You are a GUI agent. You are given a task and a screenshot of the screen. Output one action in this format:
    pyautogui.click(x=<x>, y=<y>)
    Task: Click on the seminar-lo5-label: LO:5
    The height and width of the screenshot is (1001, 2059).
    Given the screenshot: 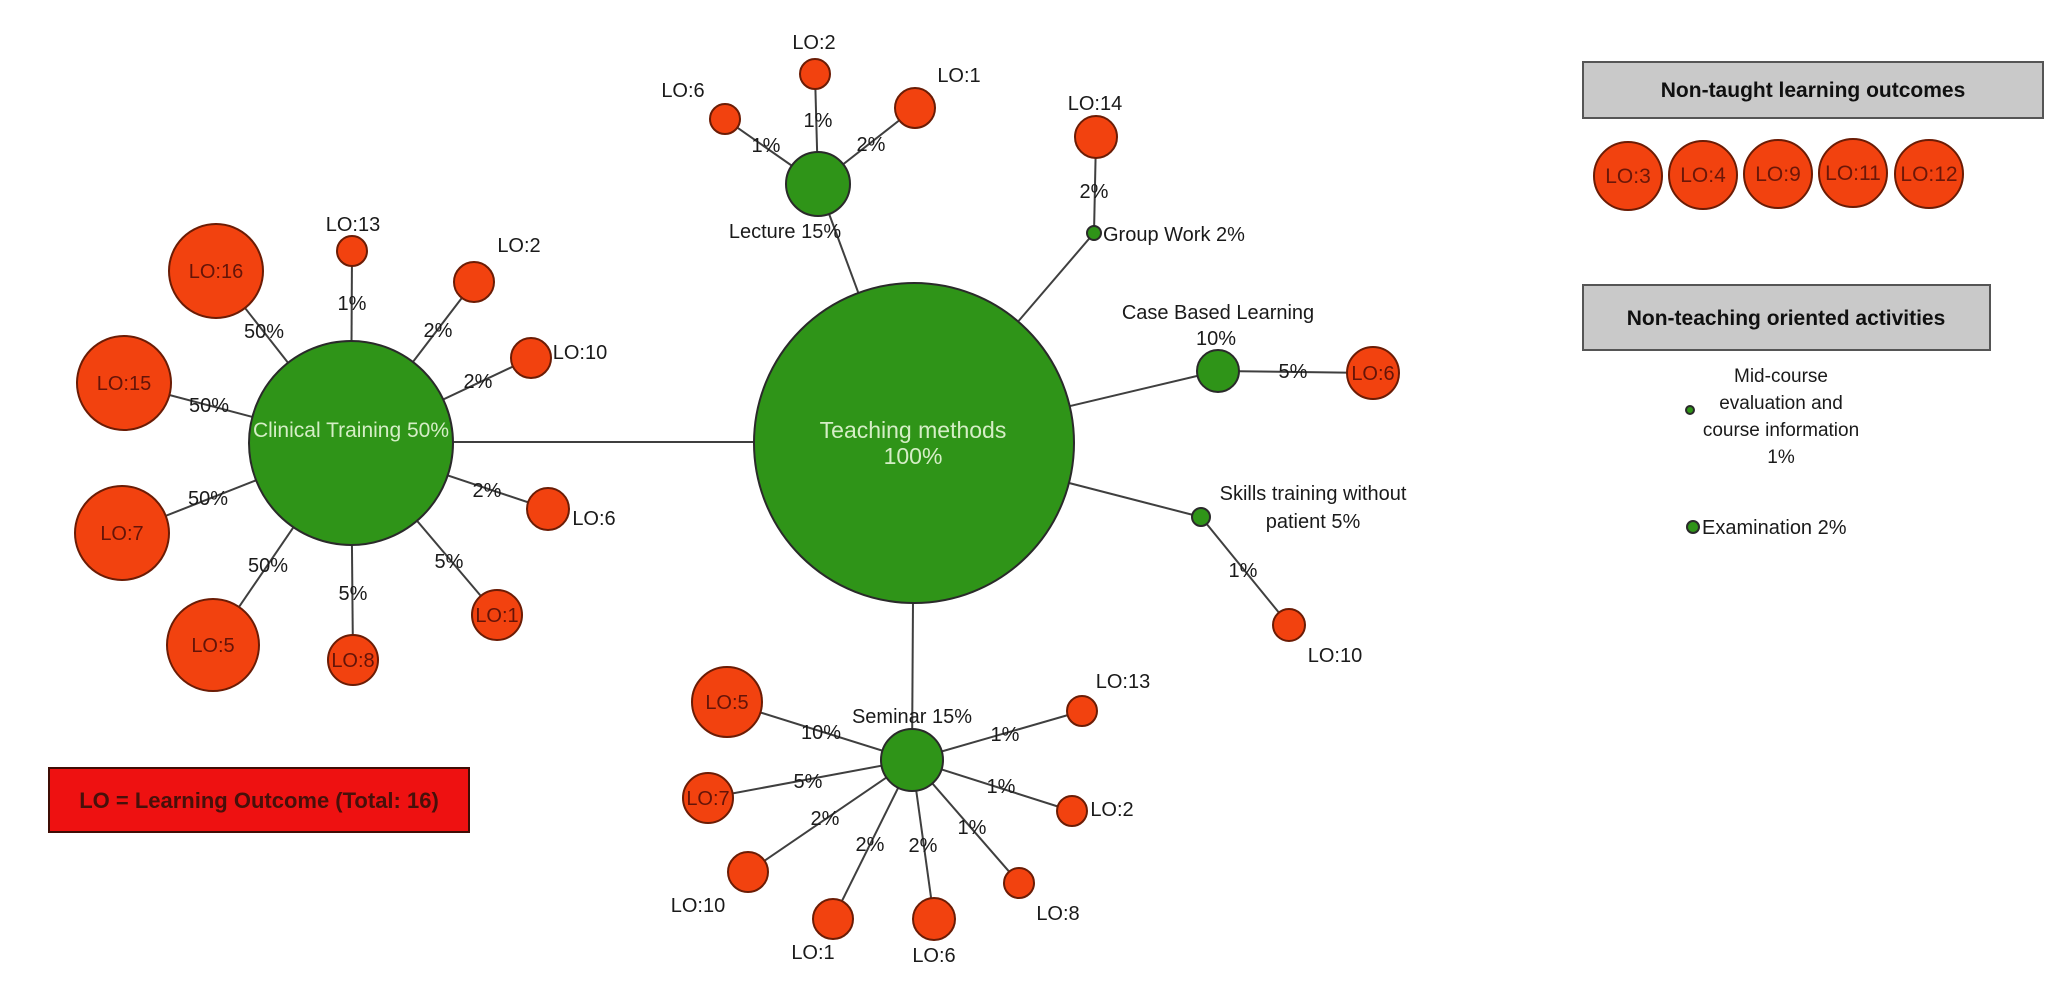 What is the action you would take?
    pyautogui.click(x=726, y=703)
    